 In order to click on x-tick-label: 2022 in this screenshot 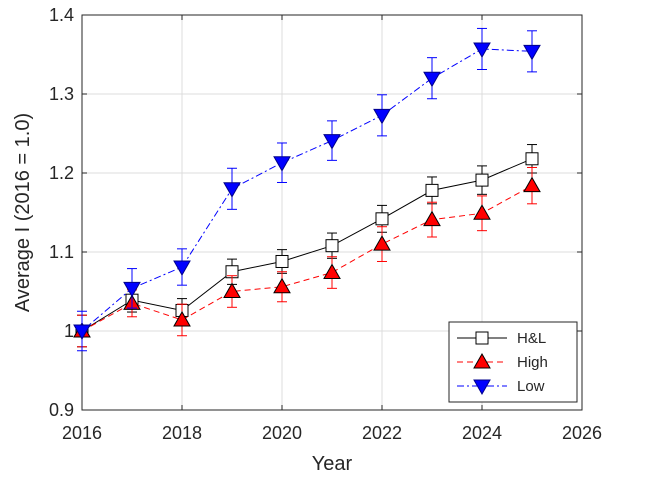, I will do `click(382, 433)`.